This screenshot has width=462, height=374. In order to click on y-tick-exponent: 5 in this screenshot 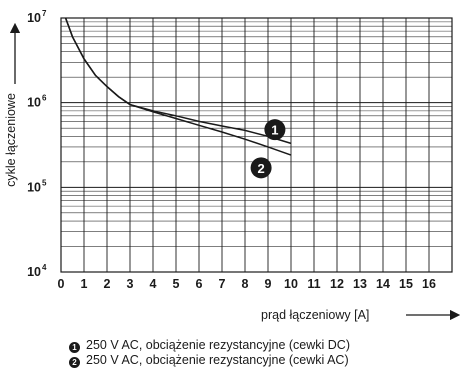, I will do `click(44, 182)`.